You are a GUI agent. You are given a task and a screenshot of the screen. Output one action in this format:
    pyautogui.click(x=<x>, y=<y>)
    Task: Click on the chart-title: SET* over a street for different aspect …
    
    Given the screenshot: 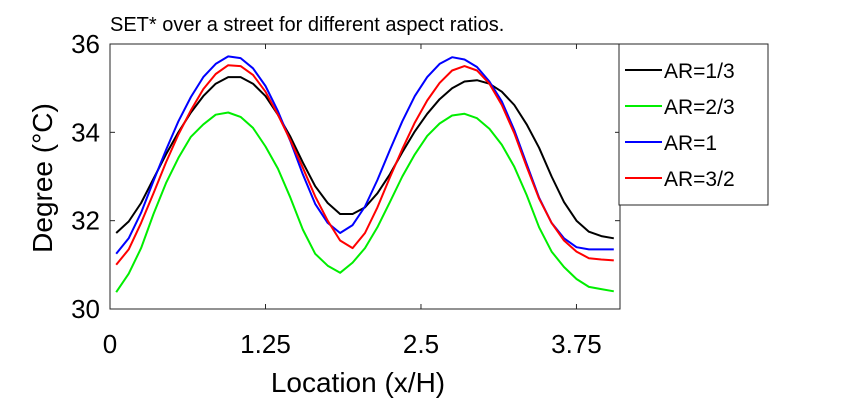 What is the action you would take?
    pyautogui.click(x=307, y=25)
    